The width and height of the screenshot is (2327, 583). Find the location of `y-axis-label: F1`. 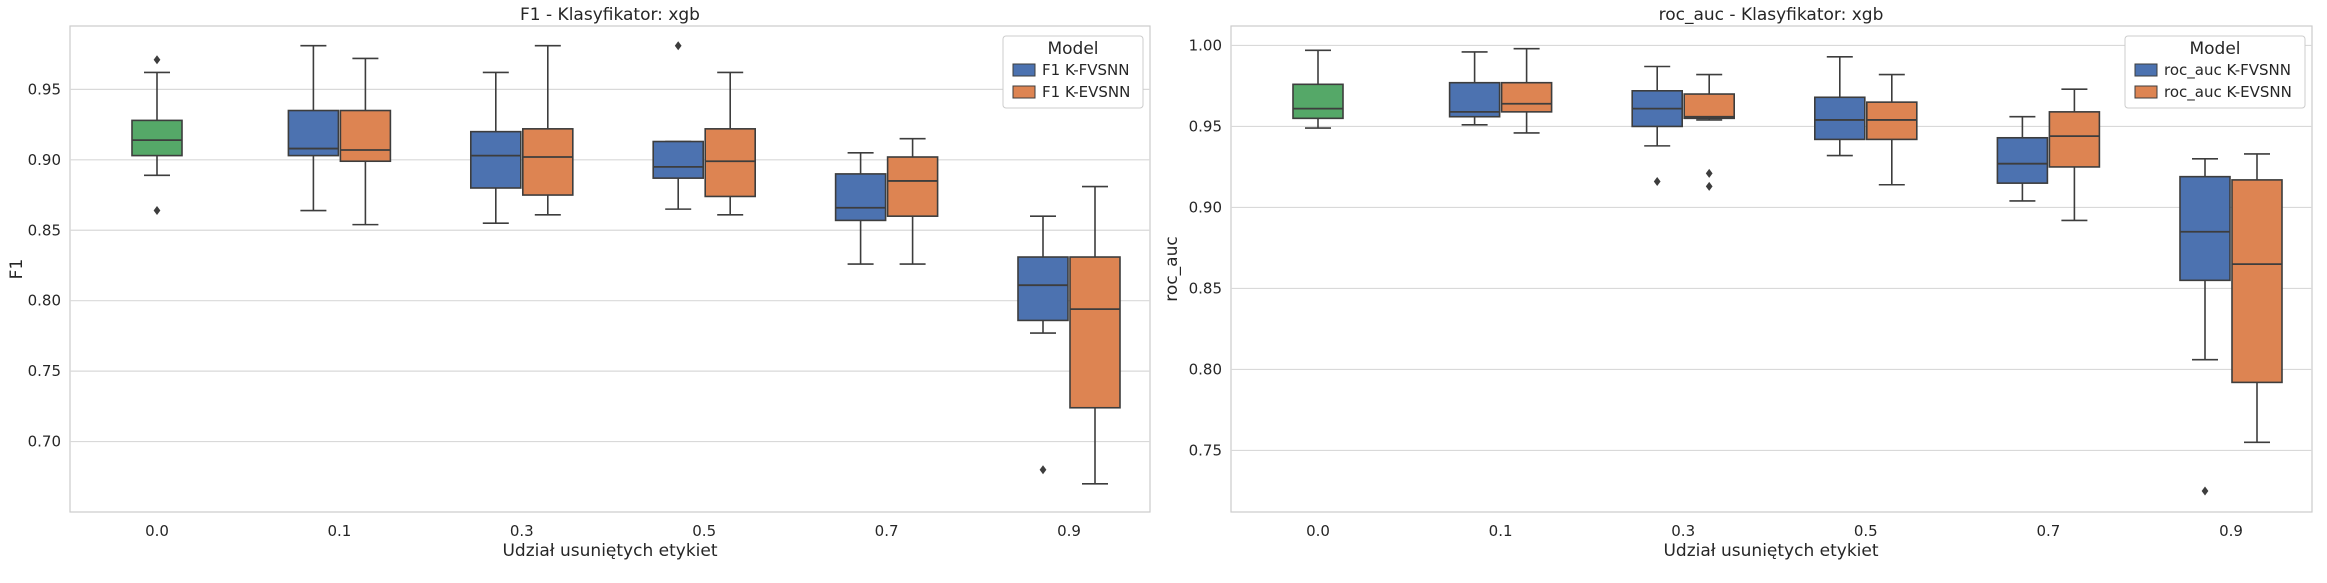

y-axis-label: F1 is located at coordinates (17, 269).